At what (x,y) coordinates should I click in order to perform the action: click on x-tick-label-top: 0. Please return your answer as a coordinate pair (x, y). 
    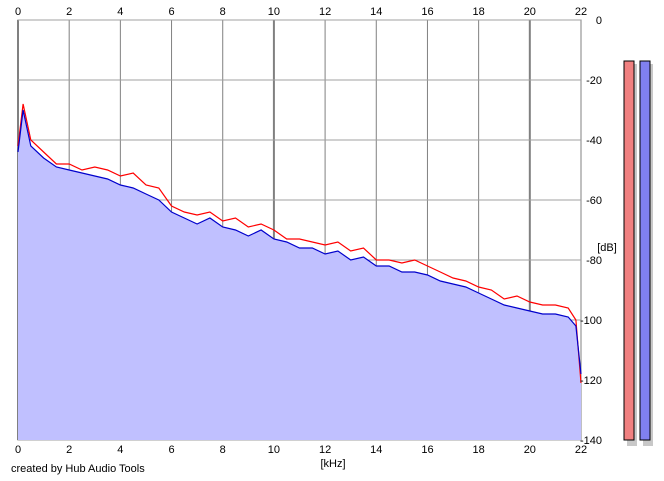
    Looking at the image, I should click on (18, 12).